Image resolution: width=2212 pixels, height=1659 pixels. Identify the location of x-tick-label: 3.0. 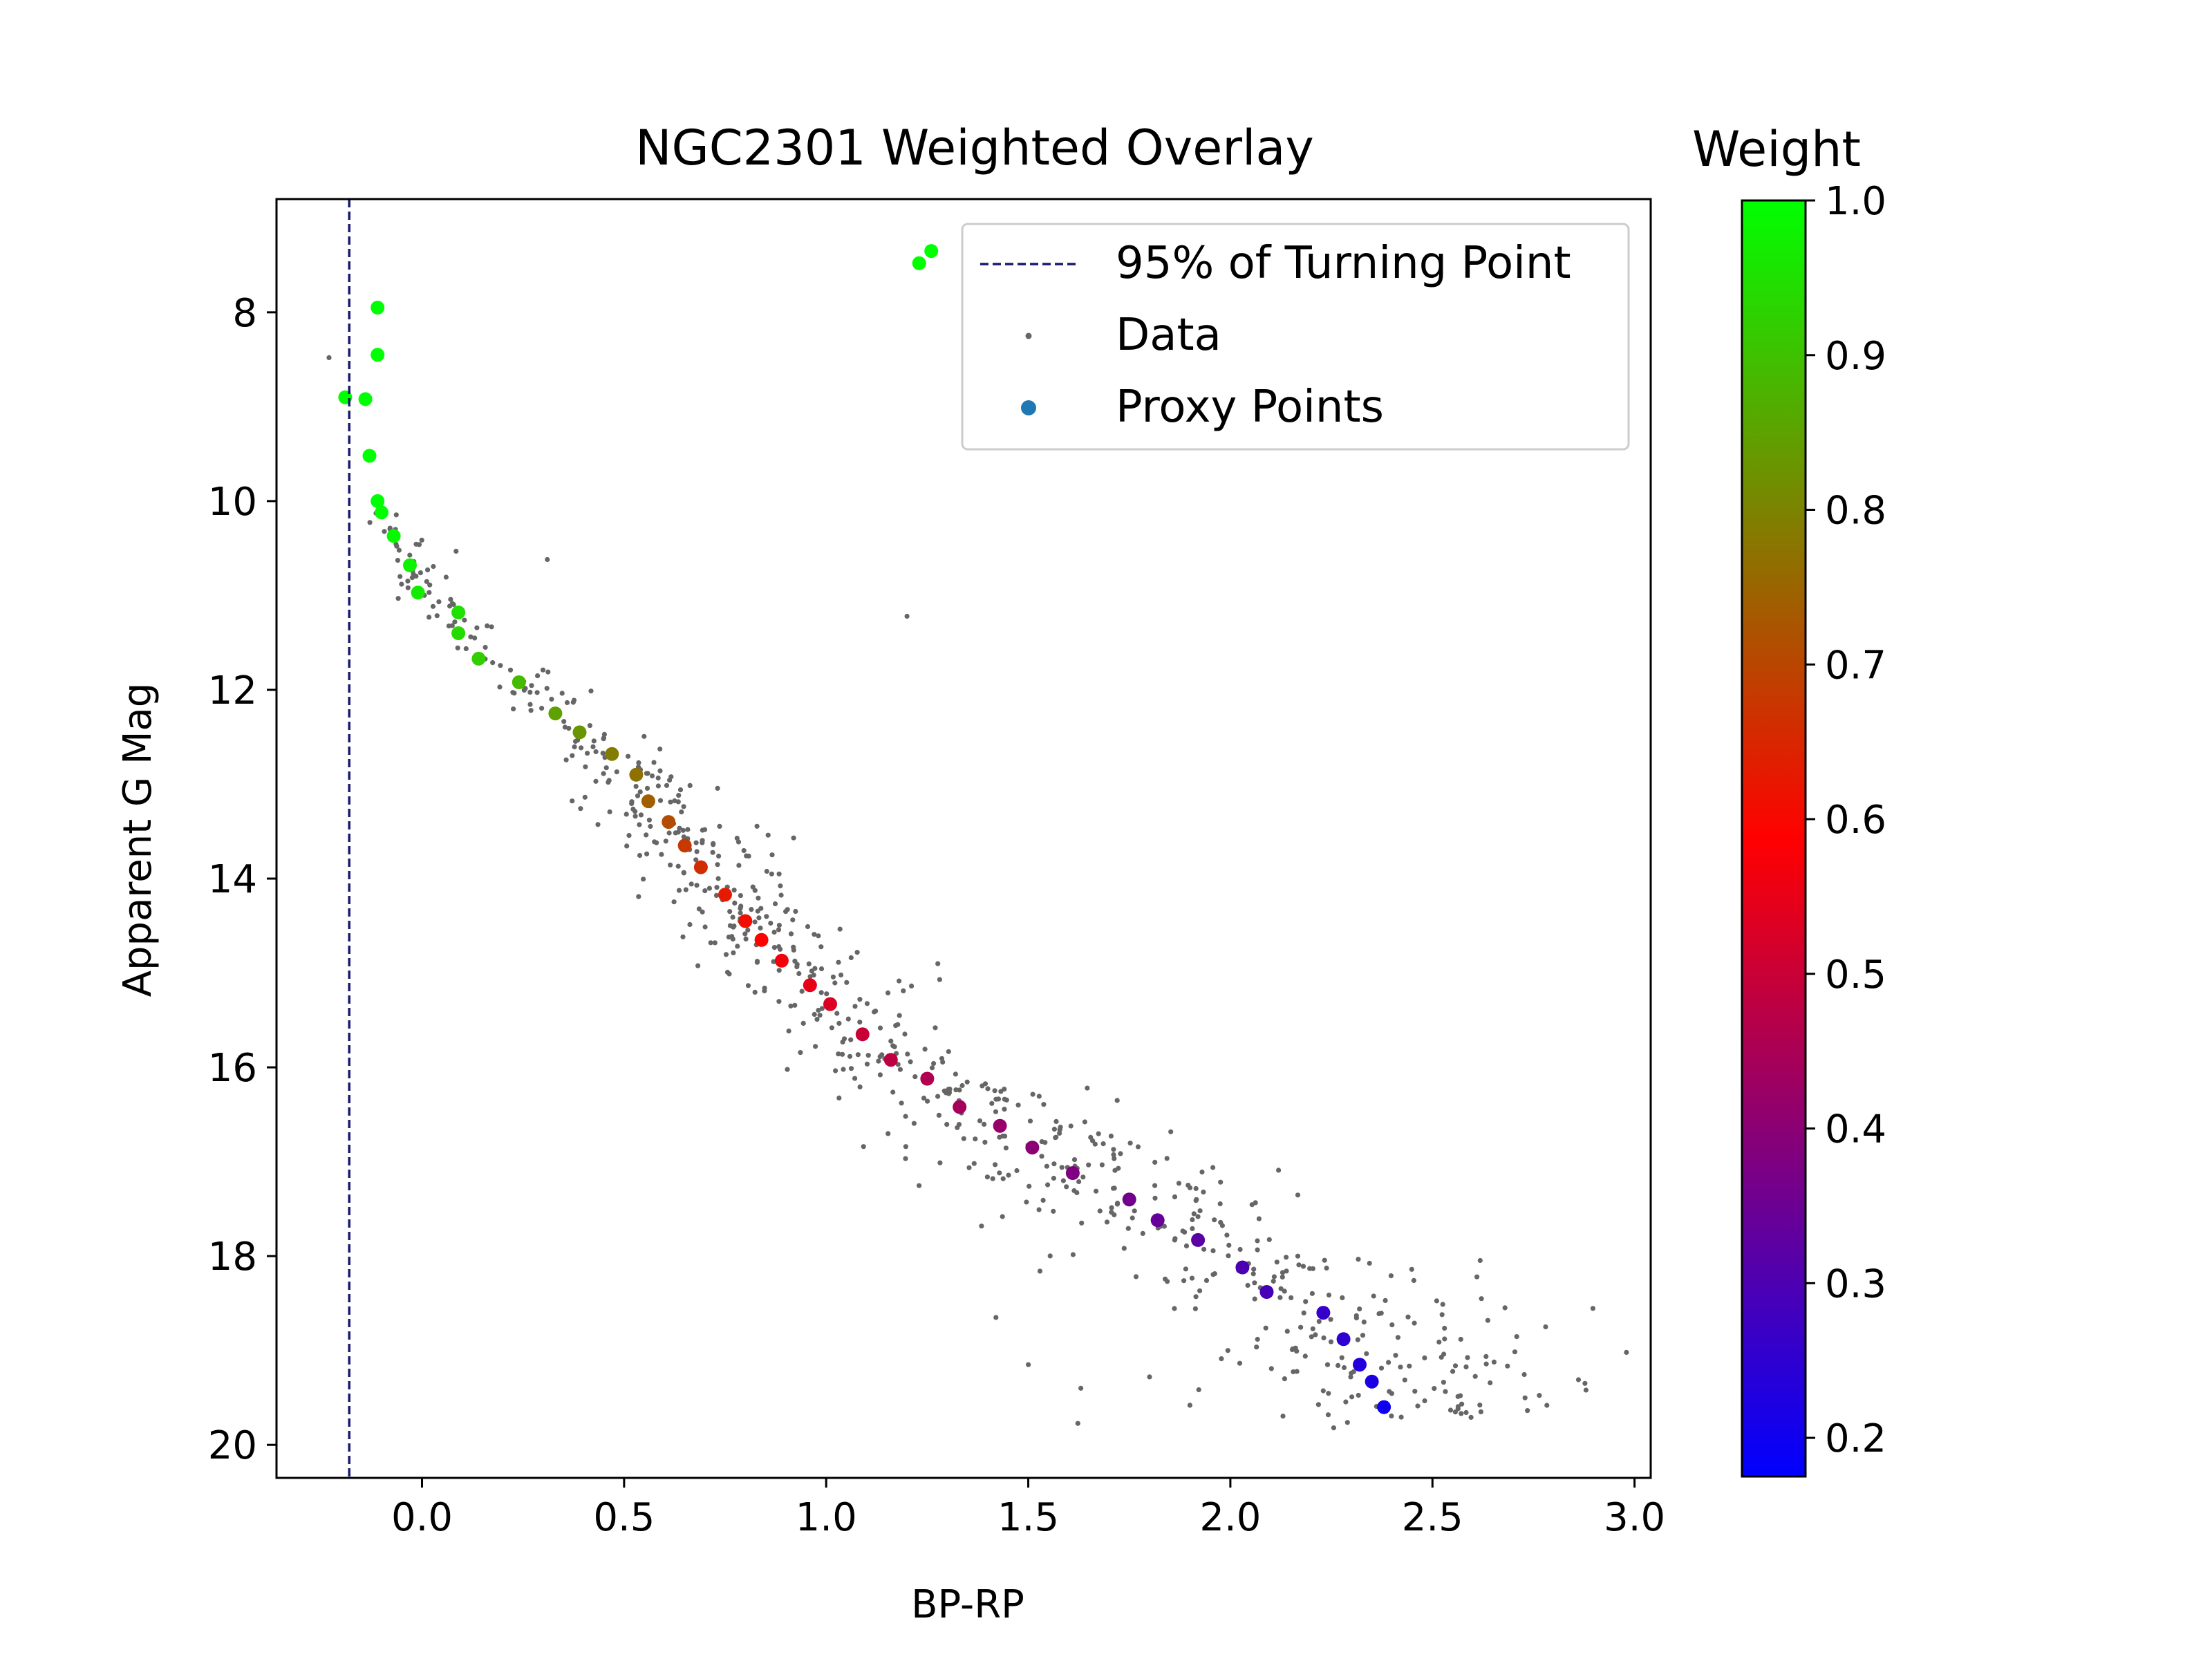
(1634, 1517).